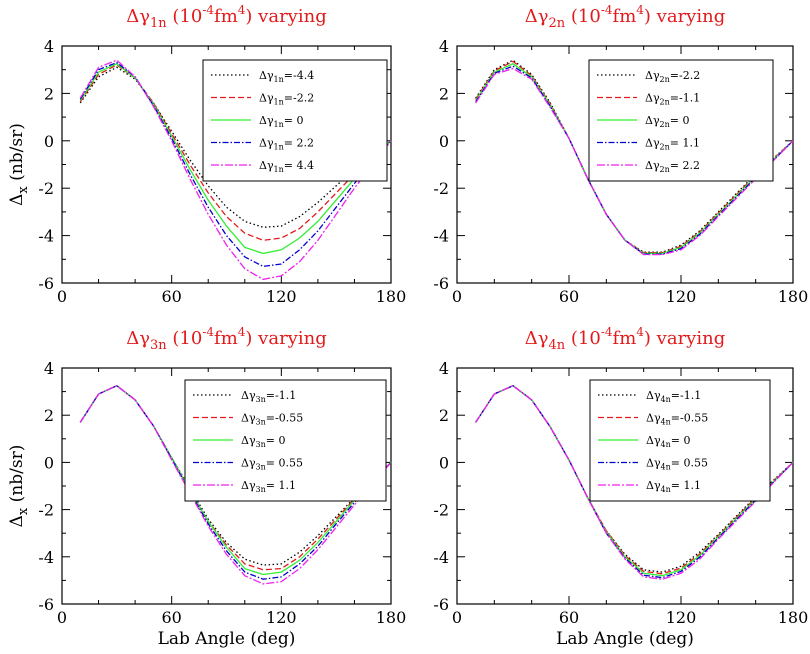  Describe the element at coordinates (226, 339) in the screenshot. I see `chart-title: Δγ3n (10-4fm4) varying` at that location.